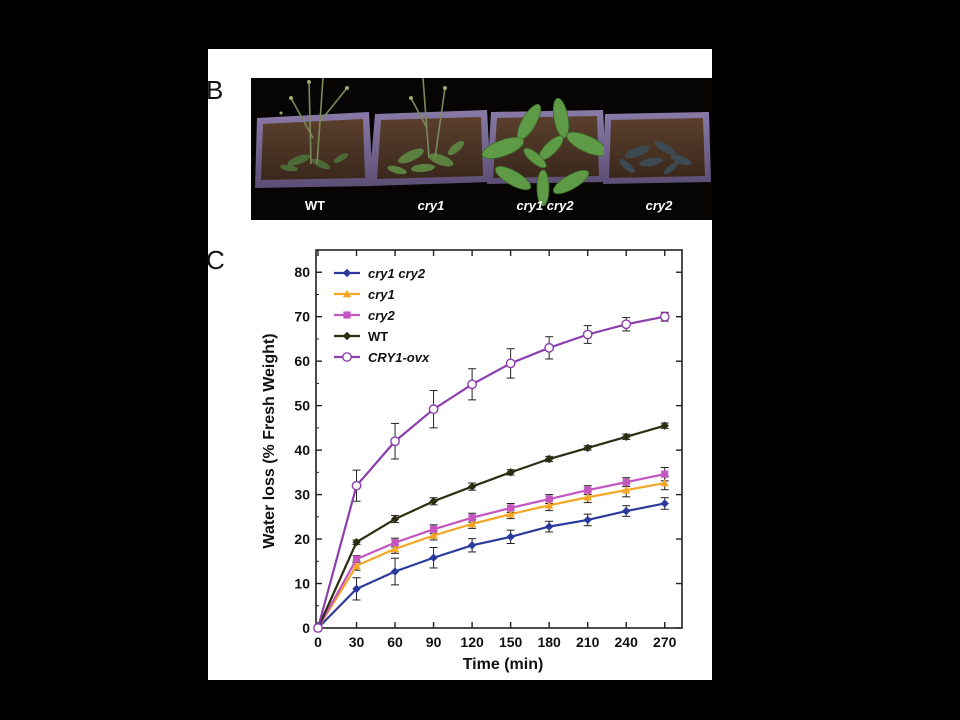 The image size is (960, 720). What do you see at coordinates (315, 205) in the screenshot?
I see `photo-label-wt: WT` at bounding box center [315, 205].